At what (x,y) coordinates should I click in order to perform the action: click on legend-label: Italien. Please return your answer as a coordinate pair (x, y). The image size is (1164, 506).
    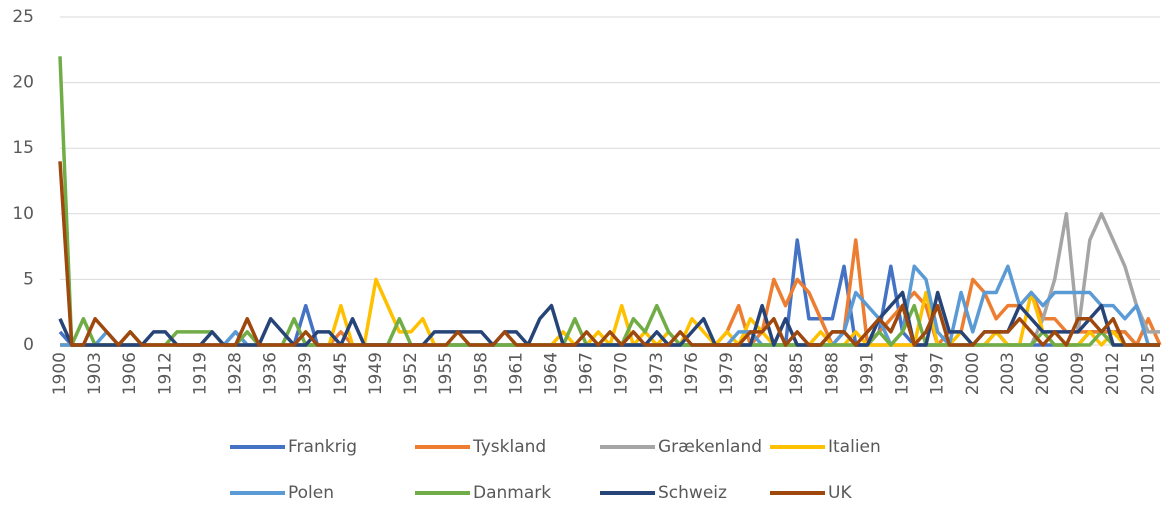
    Looking at the image, I should click on (854, 447).